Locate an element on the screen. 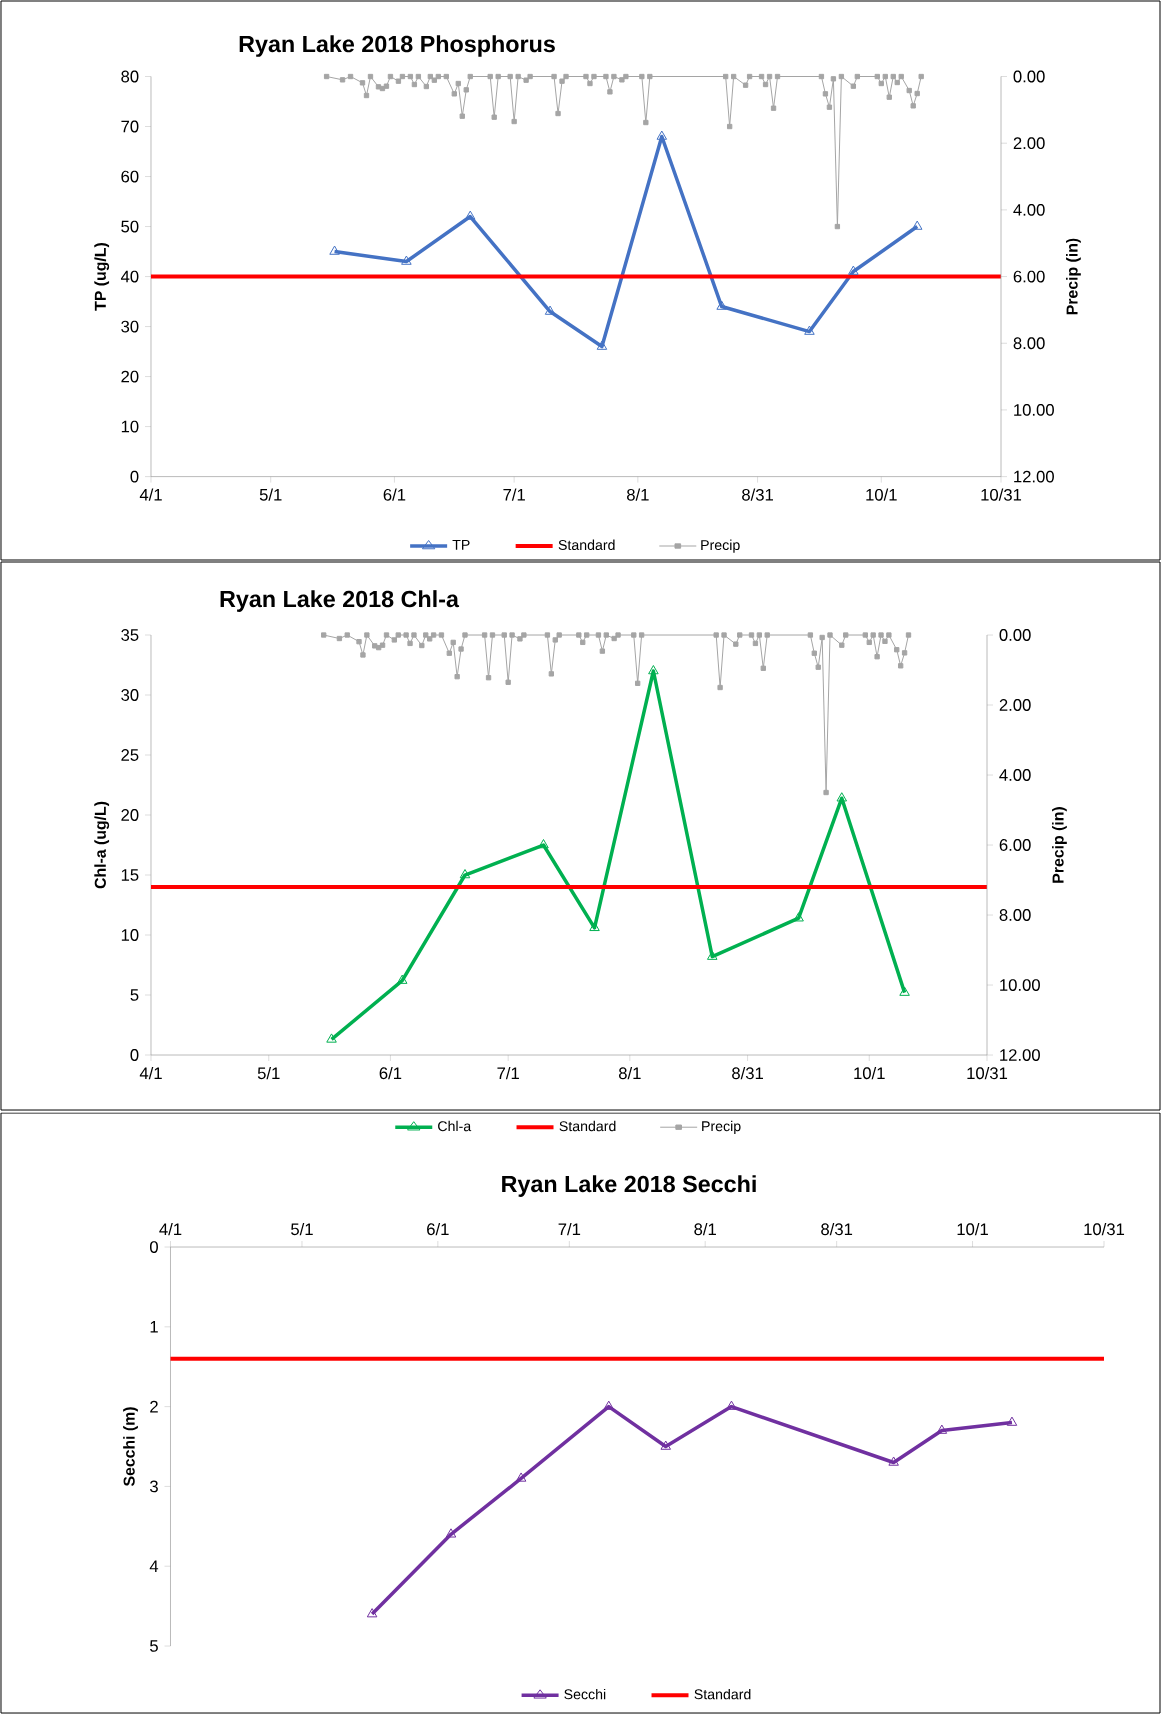  y-tick-label: 3 is located at coordinates (153, 1486).